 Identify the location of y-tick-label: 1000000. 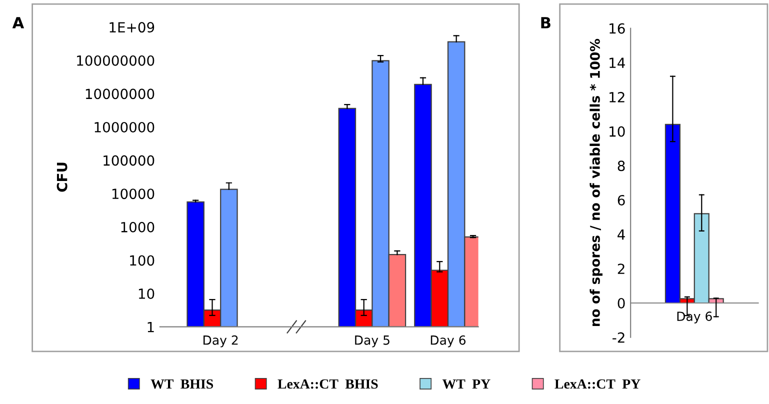
(124, 127).